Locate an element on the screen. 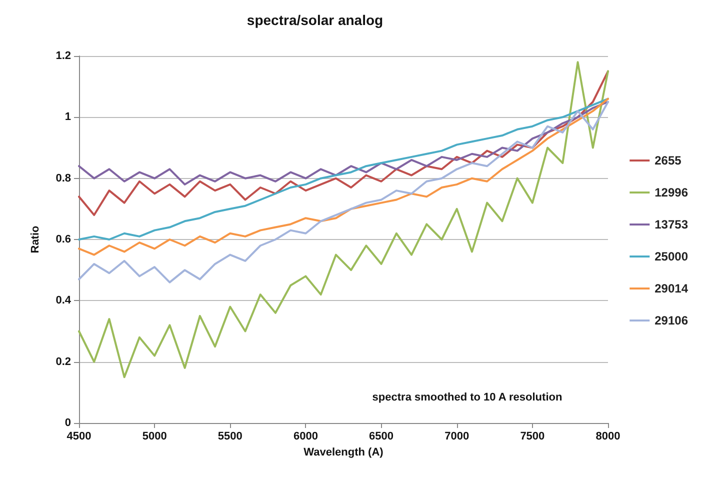  x-tick-label: 4500 is located at coordinates (79, 436).